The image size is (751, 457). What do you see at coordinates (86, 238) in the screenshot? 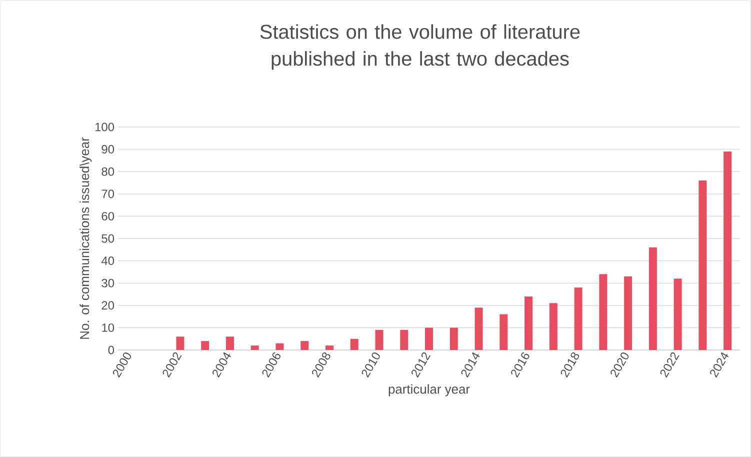
I see `y-axis-title: No. of communications issued\year` at bounding box center [86, 238].